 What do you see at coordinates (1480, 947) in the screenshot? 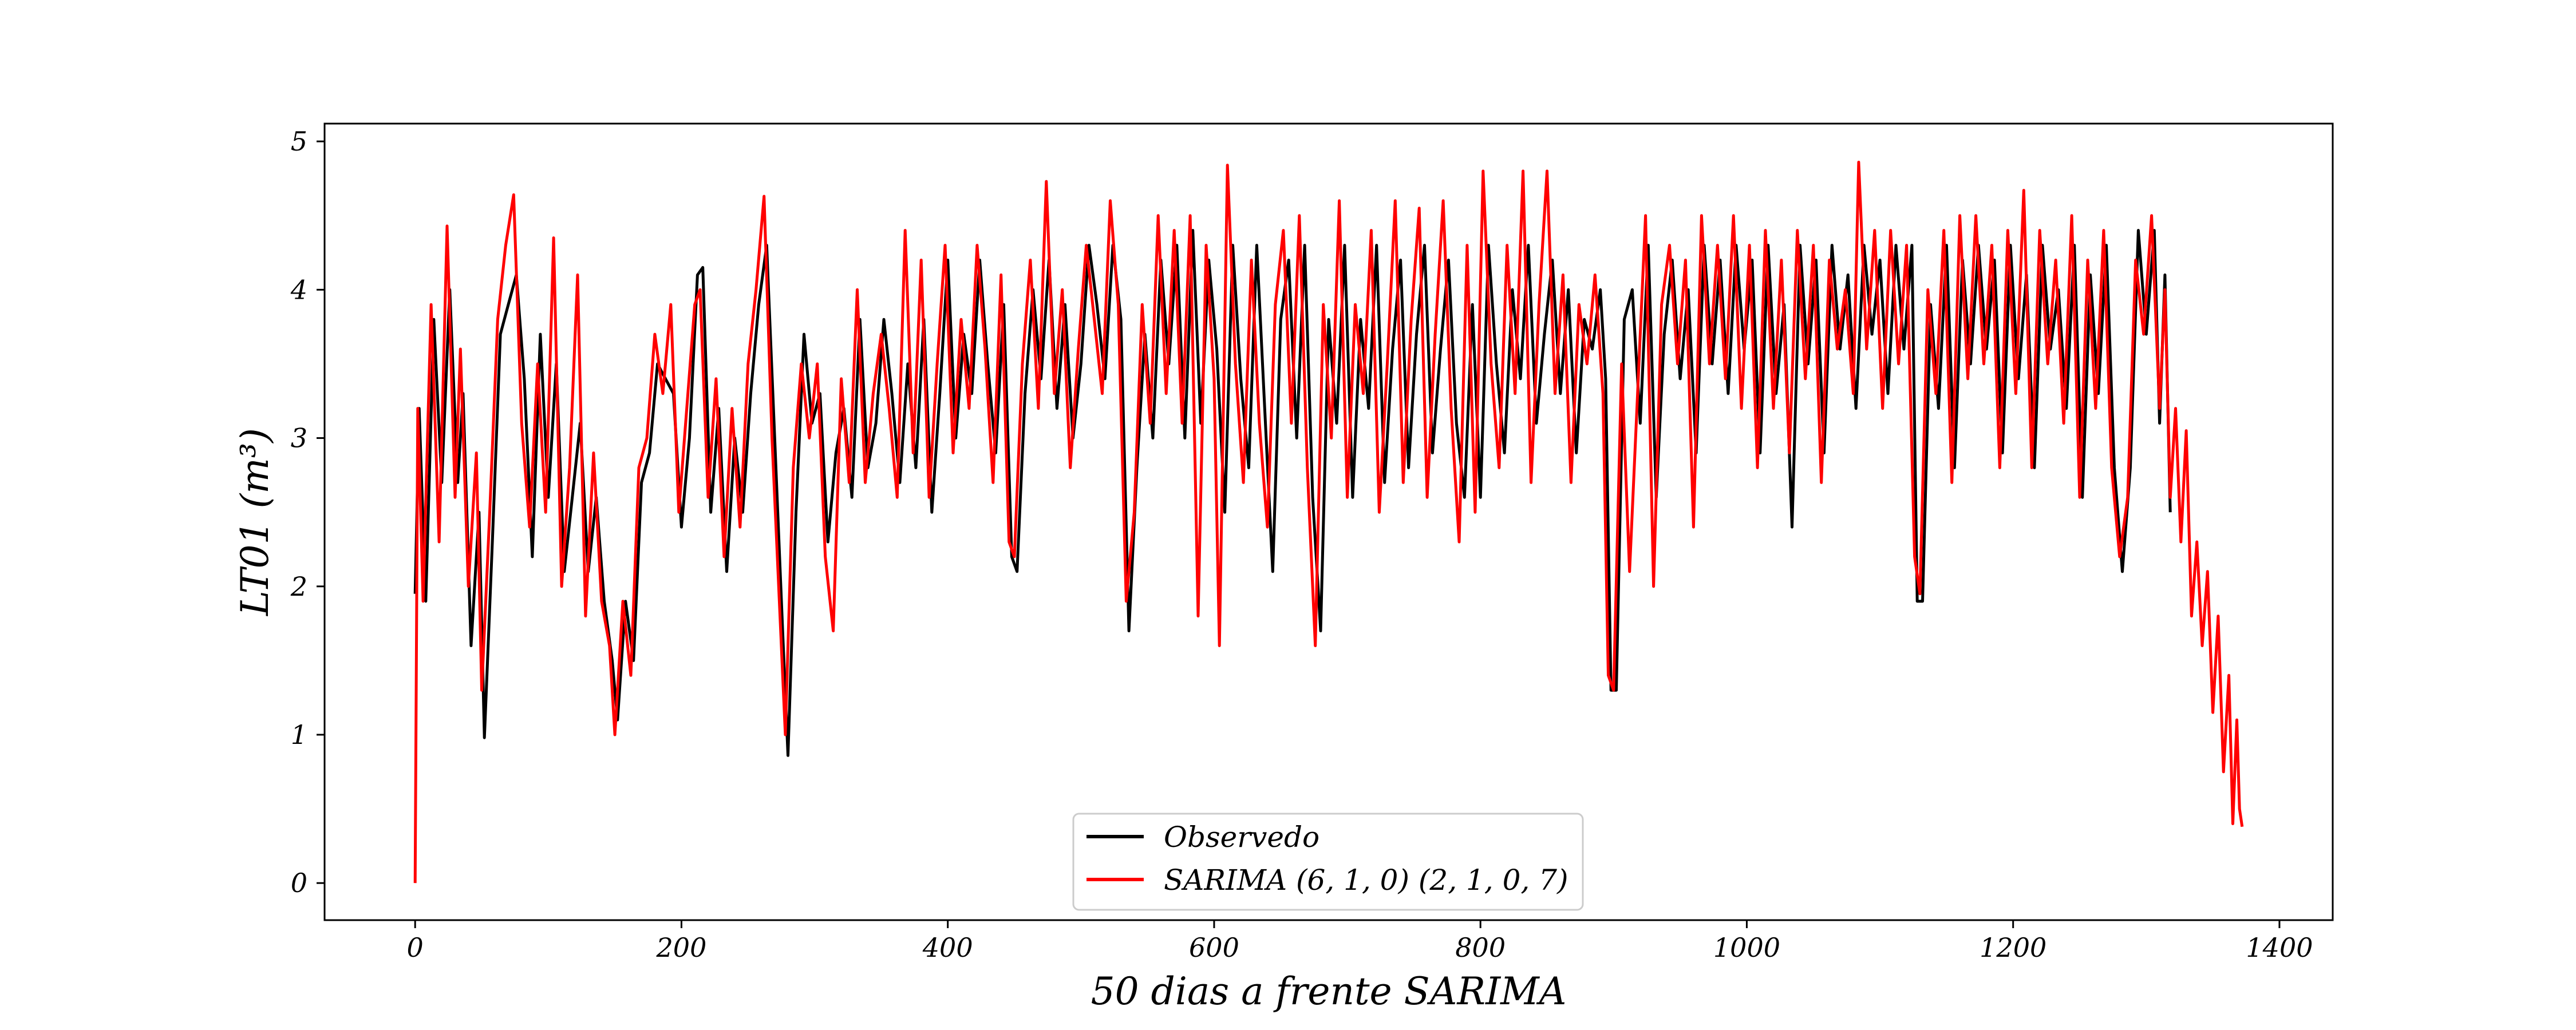
I see `x-tick-label: 800` at bounding box center [1480, 947].